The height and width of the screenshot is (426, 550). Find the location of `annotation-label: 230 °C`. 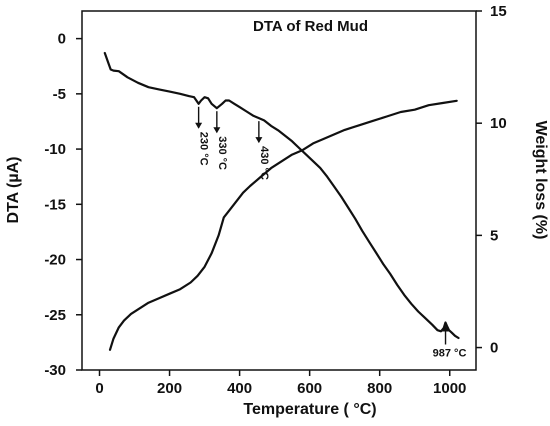

annotation-label: 230 °C is located at coordinates (204, 149).